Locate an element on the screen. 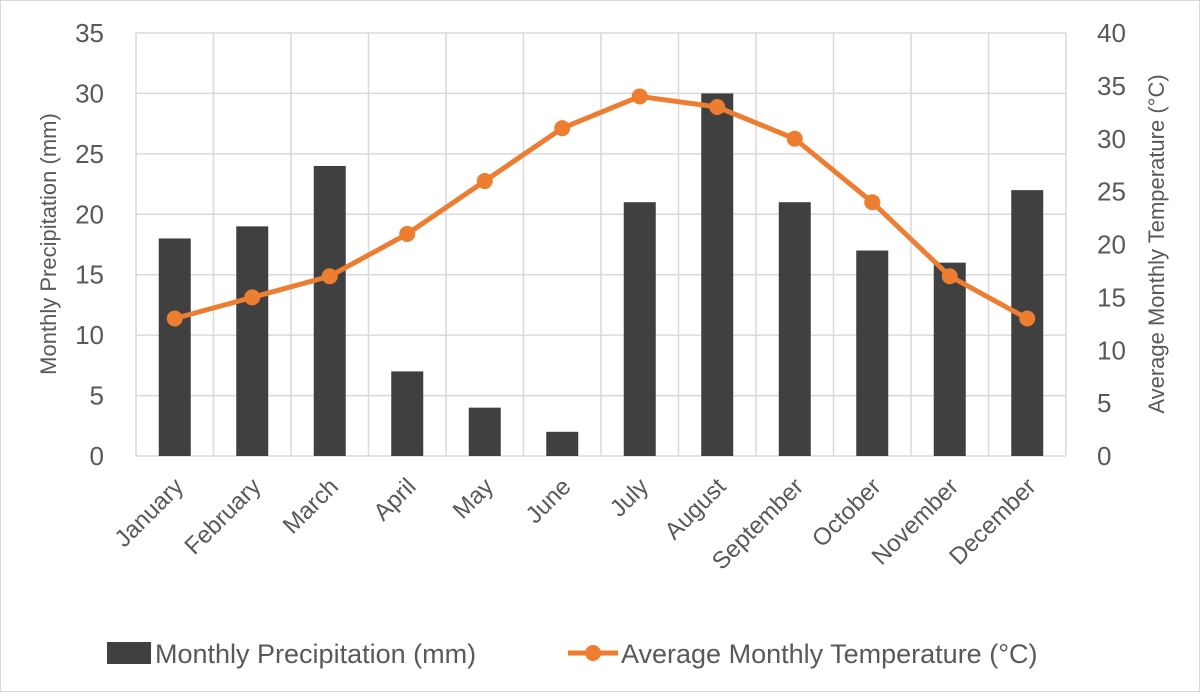 This screenshot has width=1200, height=696. right-tick-label: 40 is located at coordinates (1111, 33).